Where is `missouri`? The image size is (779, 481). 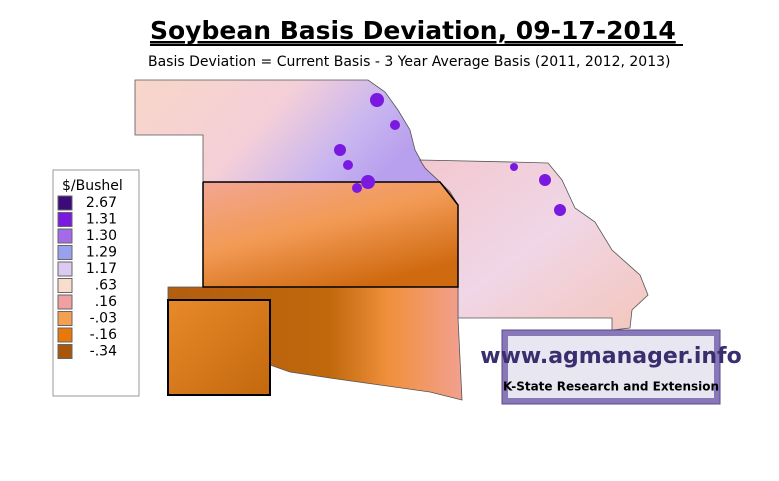 missouri is located at coordinates (534, 245).